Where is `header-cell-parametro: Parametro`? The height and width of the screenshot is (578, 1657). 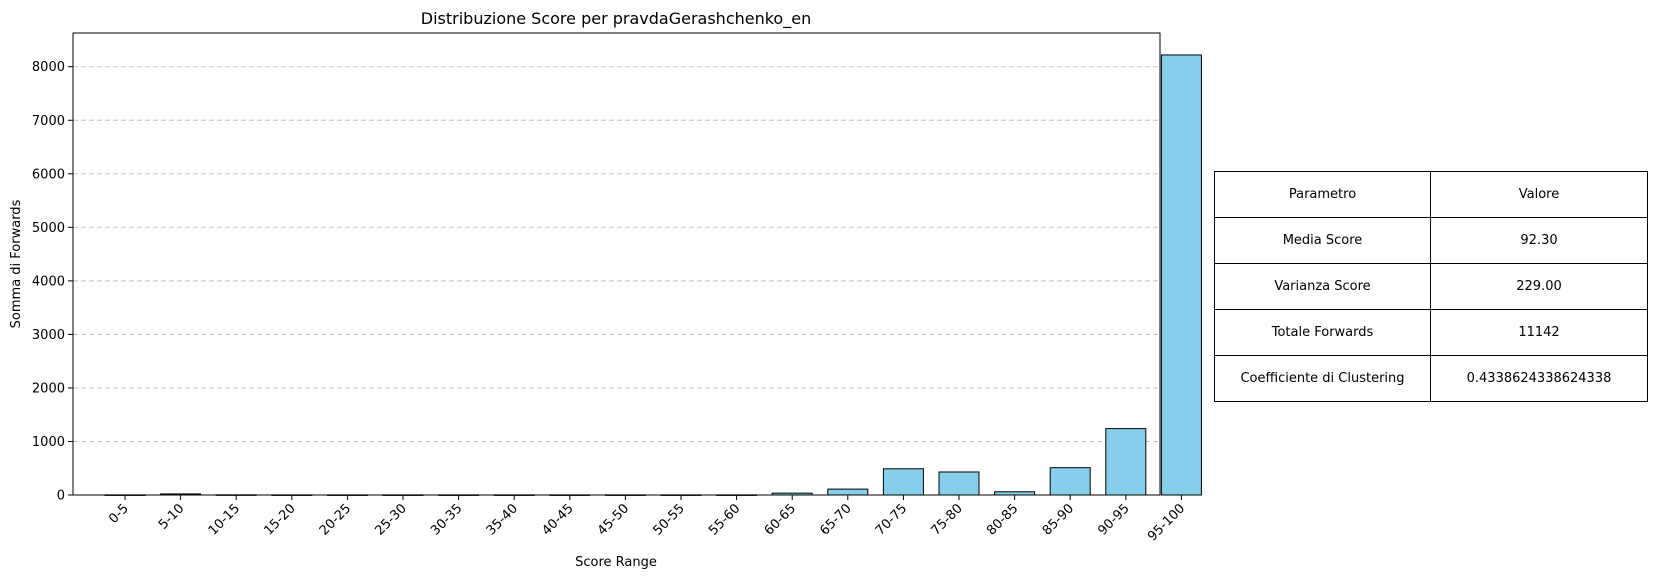 header-cell-parametro: Parametro is located at coordinates (1322, 194).